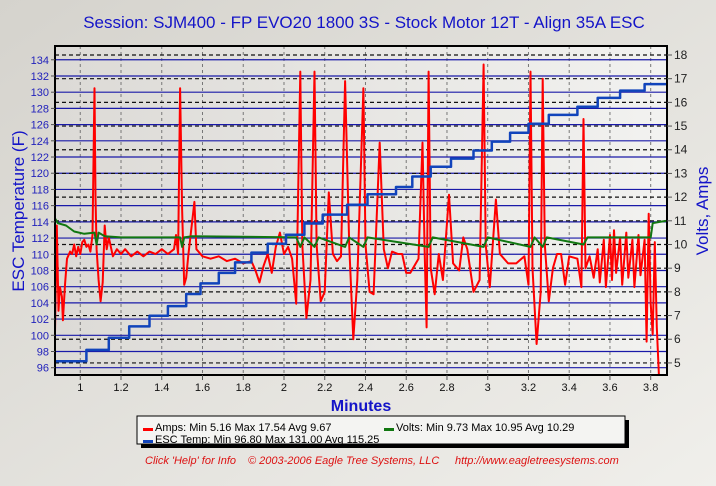 The image size is (716, 486). Describe the element at coordinates (681, 55) in the screenshot. I see `right-tick-label: 18` at that location.